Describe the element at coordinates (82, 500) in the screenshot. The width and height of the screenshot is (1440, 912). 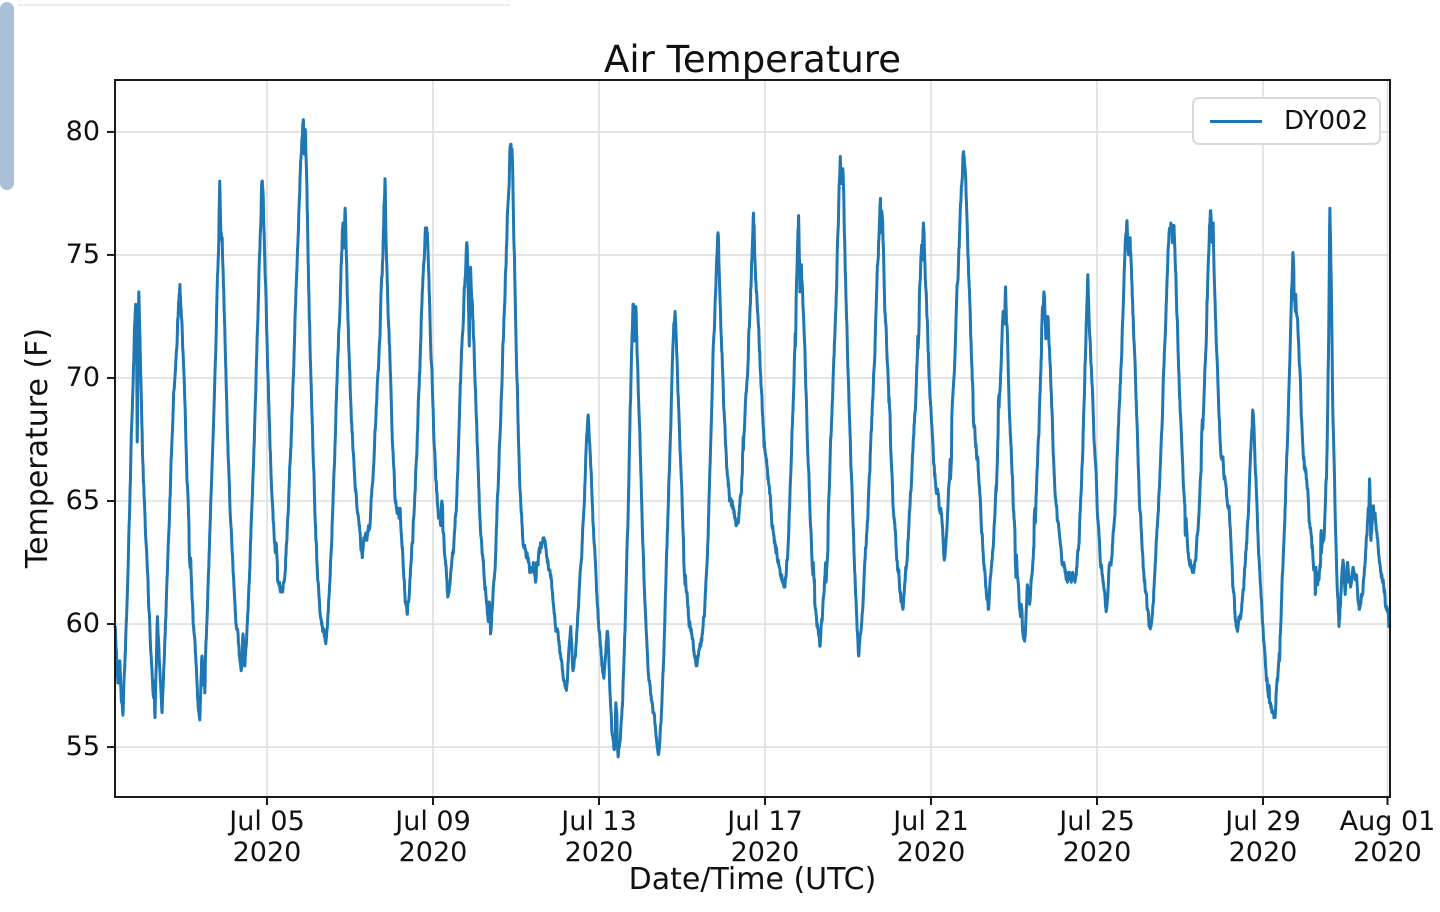
I see `y-tick-label: 65` at that location.